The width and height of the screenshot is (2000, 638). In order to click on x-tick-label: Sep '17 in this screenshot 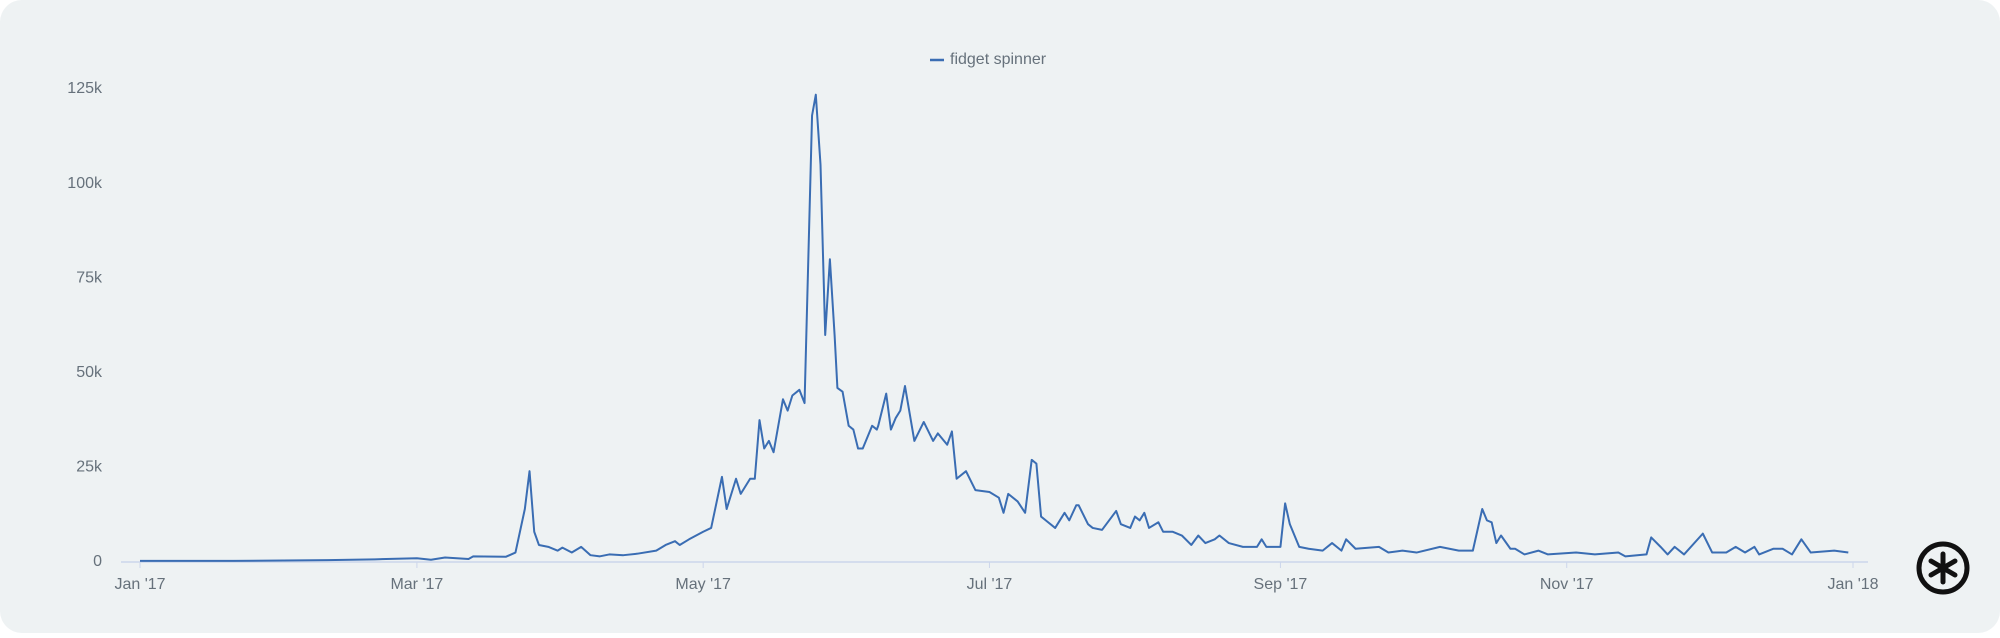, I will do `click(1281, 584)`.